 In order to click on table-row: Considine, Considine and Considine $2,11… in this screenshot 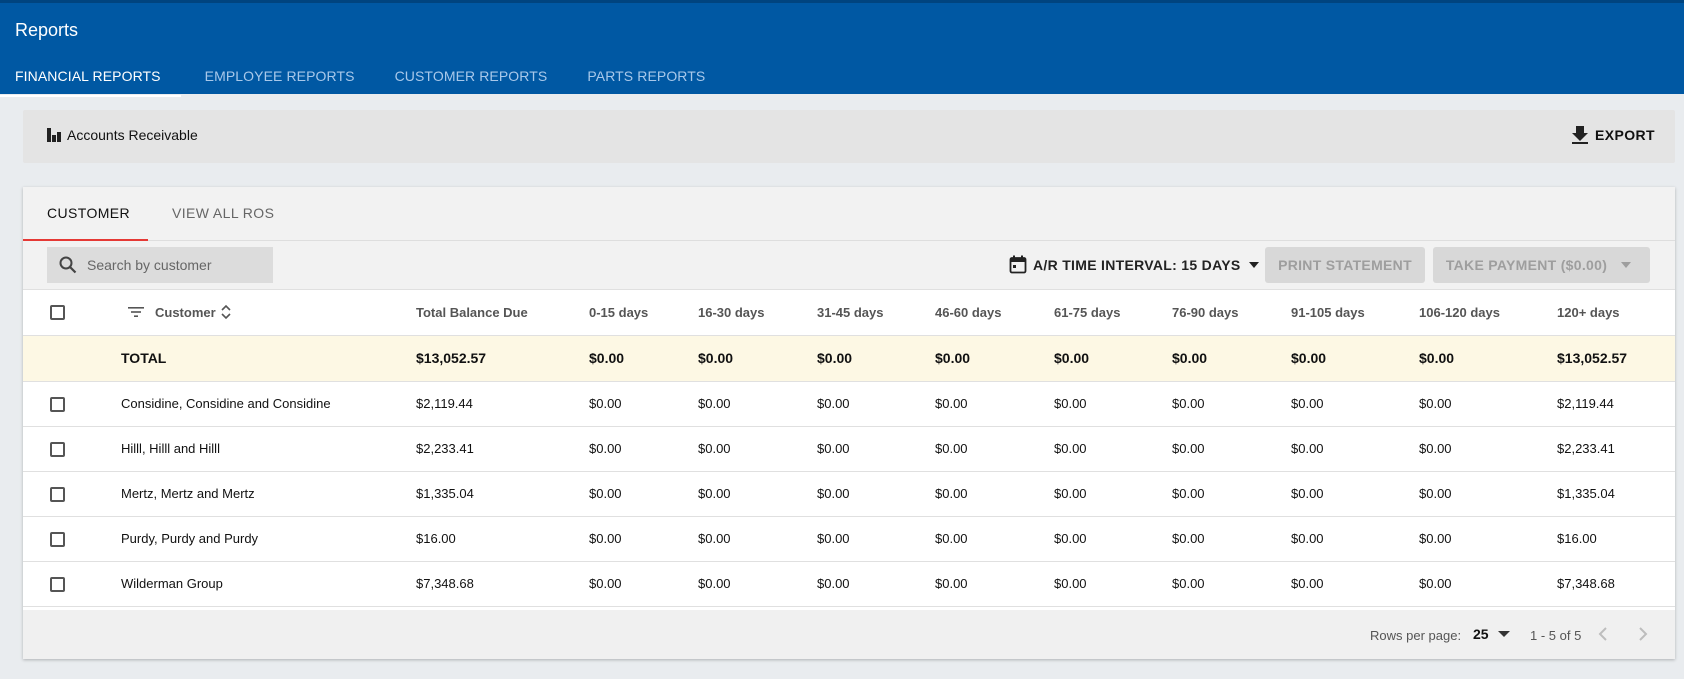, I will do `click(849, 404)`.